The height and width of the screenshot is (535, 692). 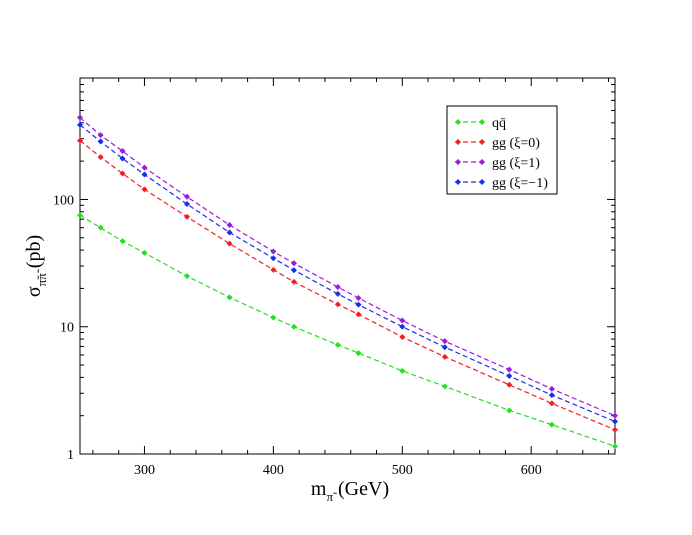 What do you see at coordinates (144, 470) in the screenshot?
I see `x-tick-label: 300` at bounding box center [144, 470].